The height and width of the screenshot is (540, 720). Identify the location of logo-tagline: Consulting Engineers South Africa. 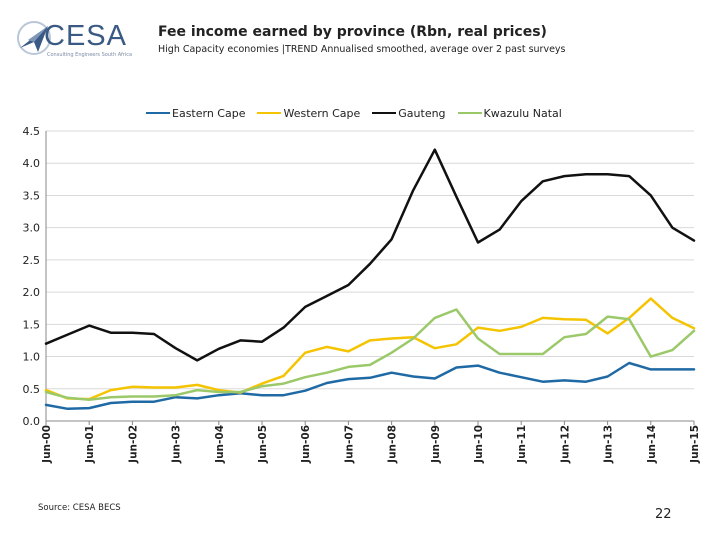
(90, 55).